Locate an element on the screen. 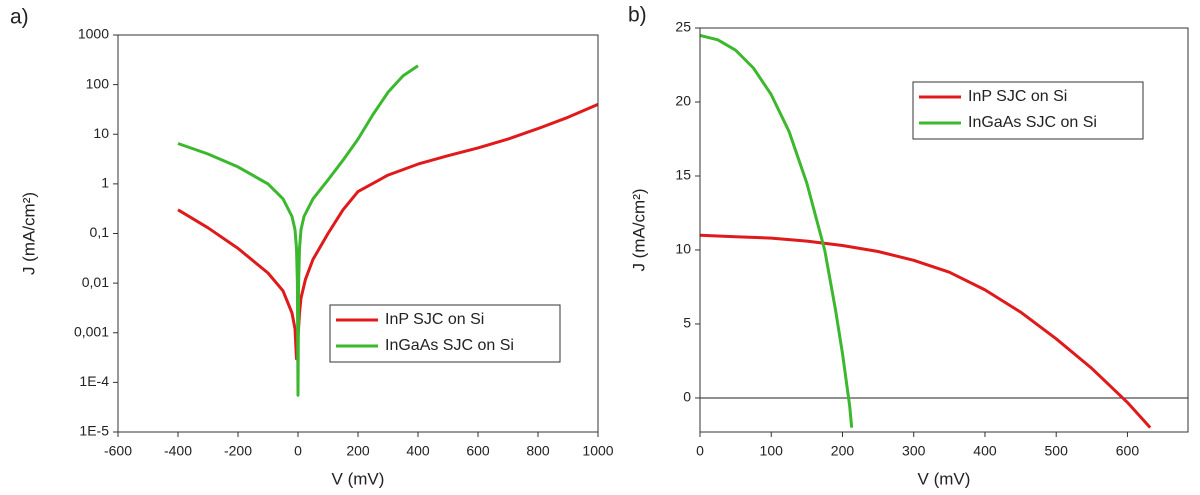 The width and height of the screenshot is (1200, 495). y-tick-label: 1 is located at coordinates (105, 183).